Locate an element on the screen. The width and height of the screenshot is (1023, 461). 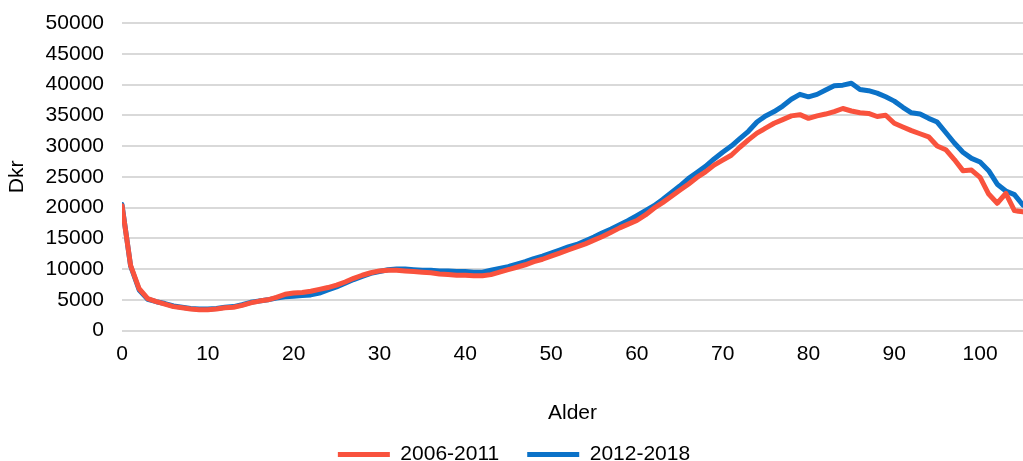
x-tick-label: 50 is located at coordinates (551, 352).